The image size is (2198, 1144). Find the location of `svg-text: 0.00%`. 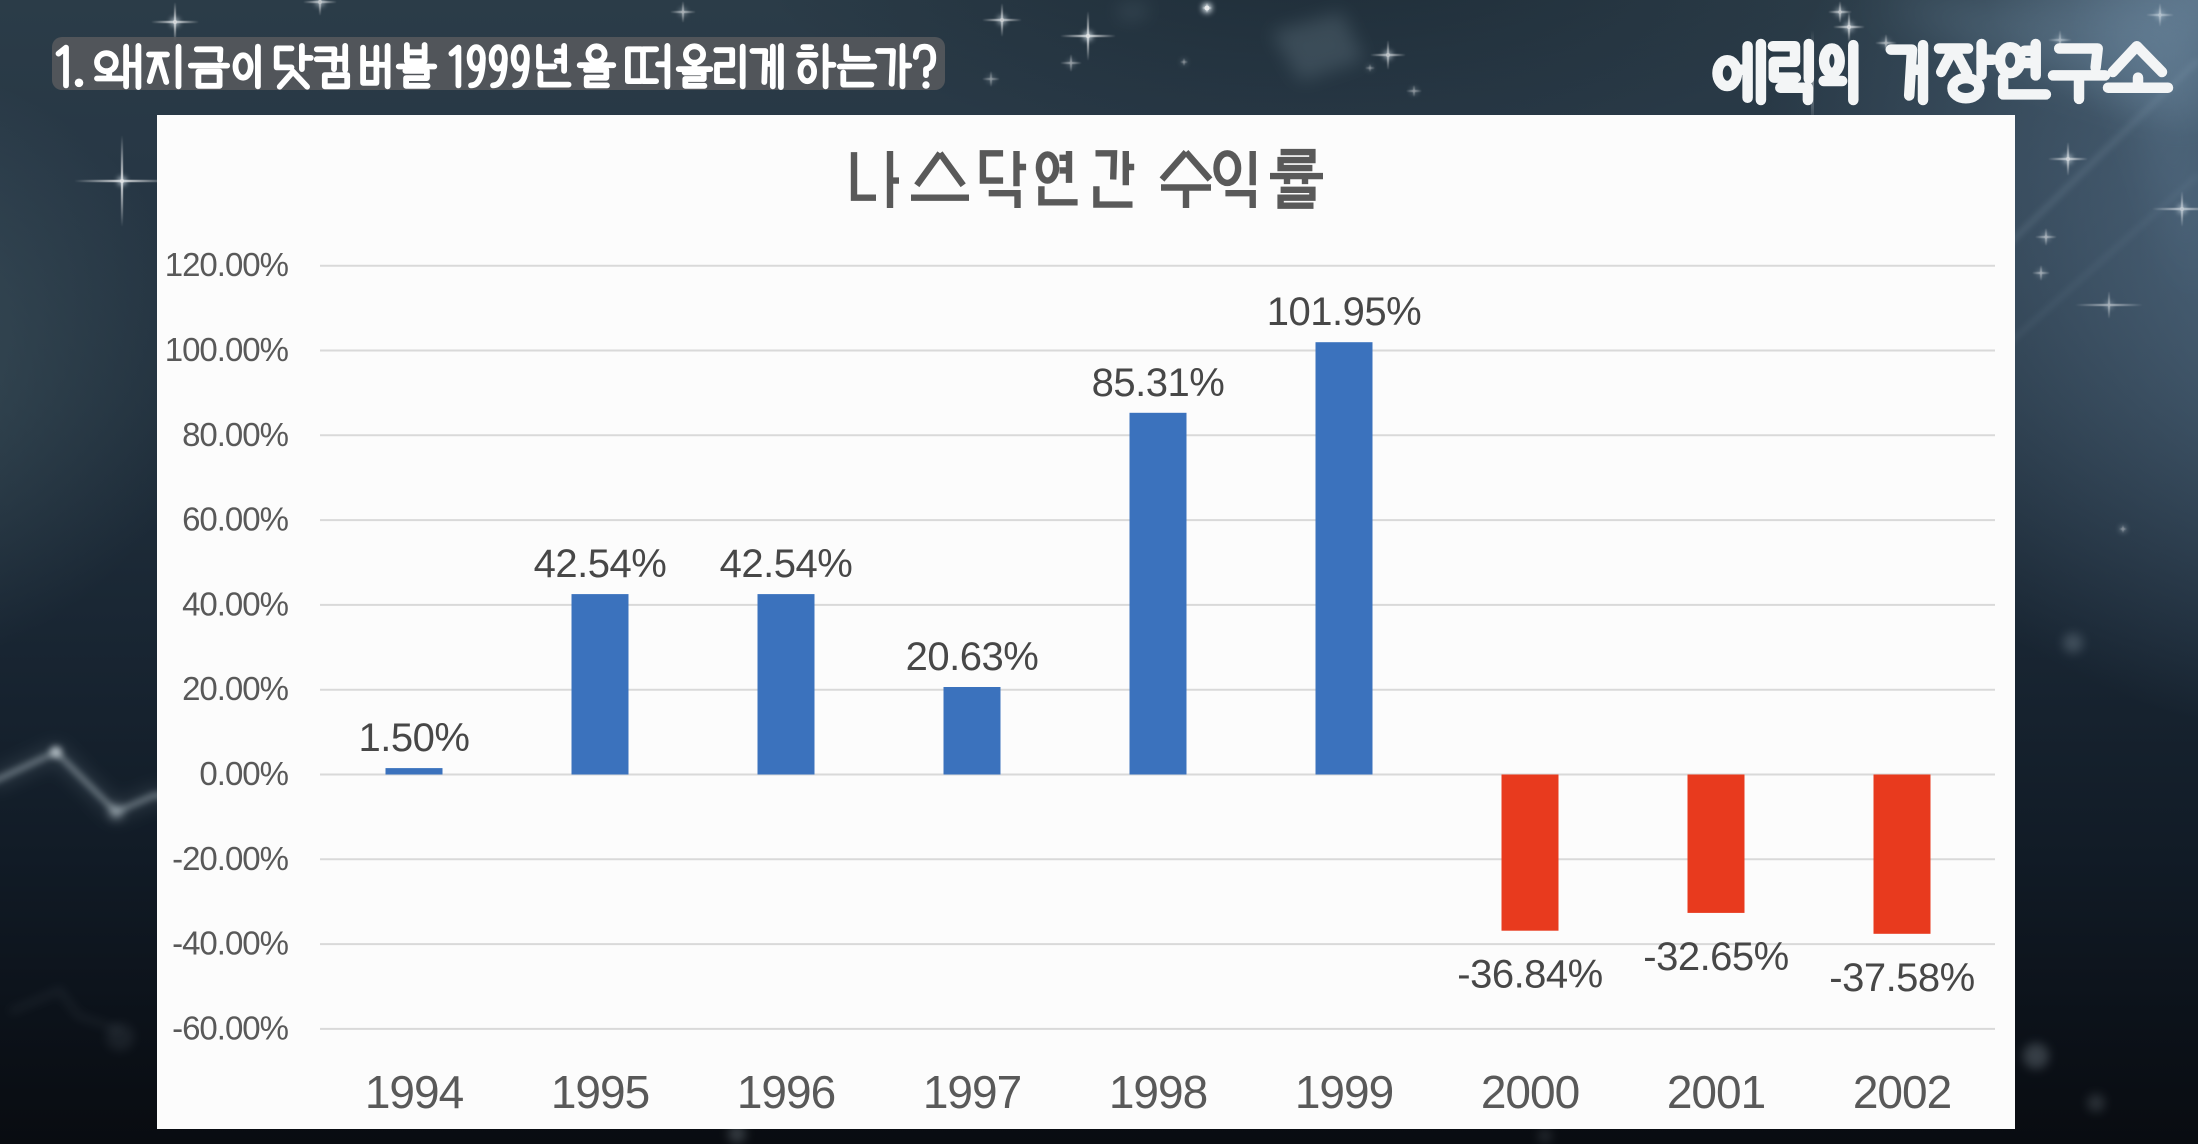

svg-text: 0.00% is located at coordinates (243, 773).